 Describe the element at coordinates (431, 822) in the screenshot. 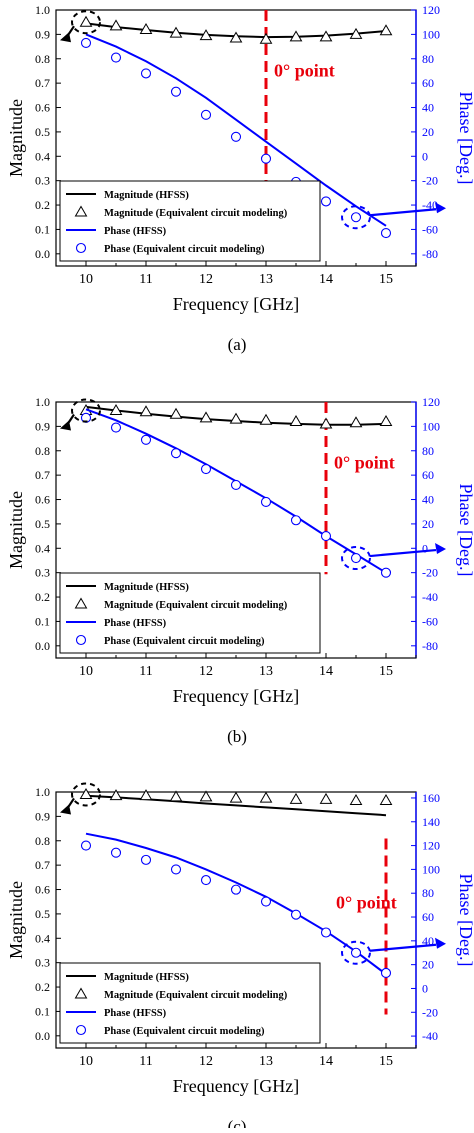

I see `y2-tick-label: 140` at that location.